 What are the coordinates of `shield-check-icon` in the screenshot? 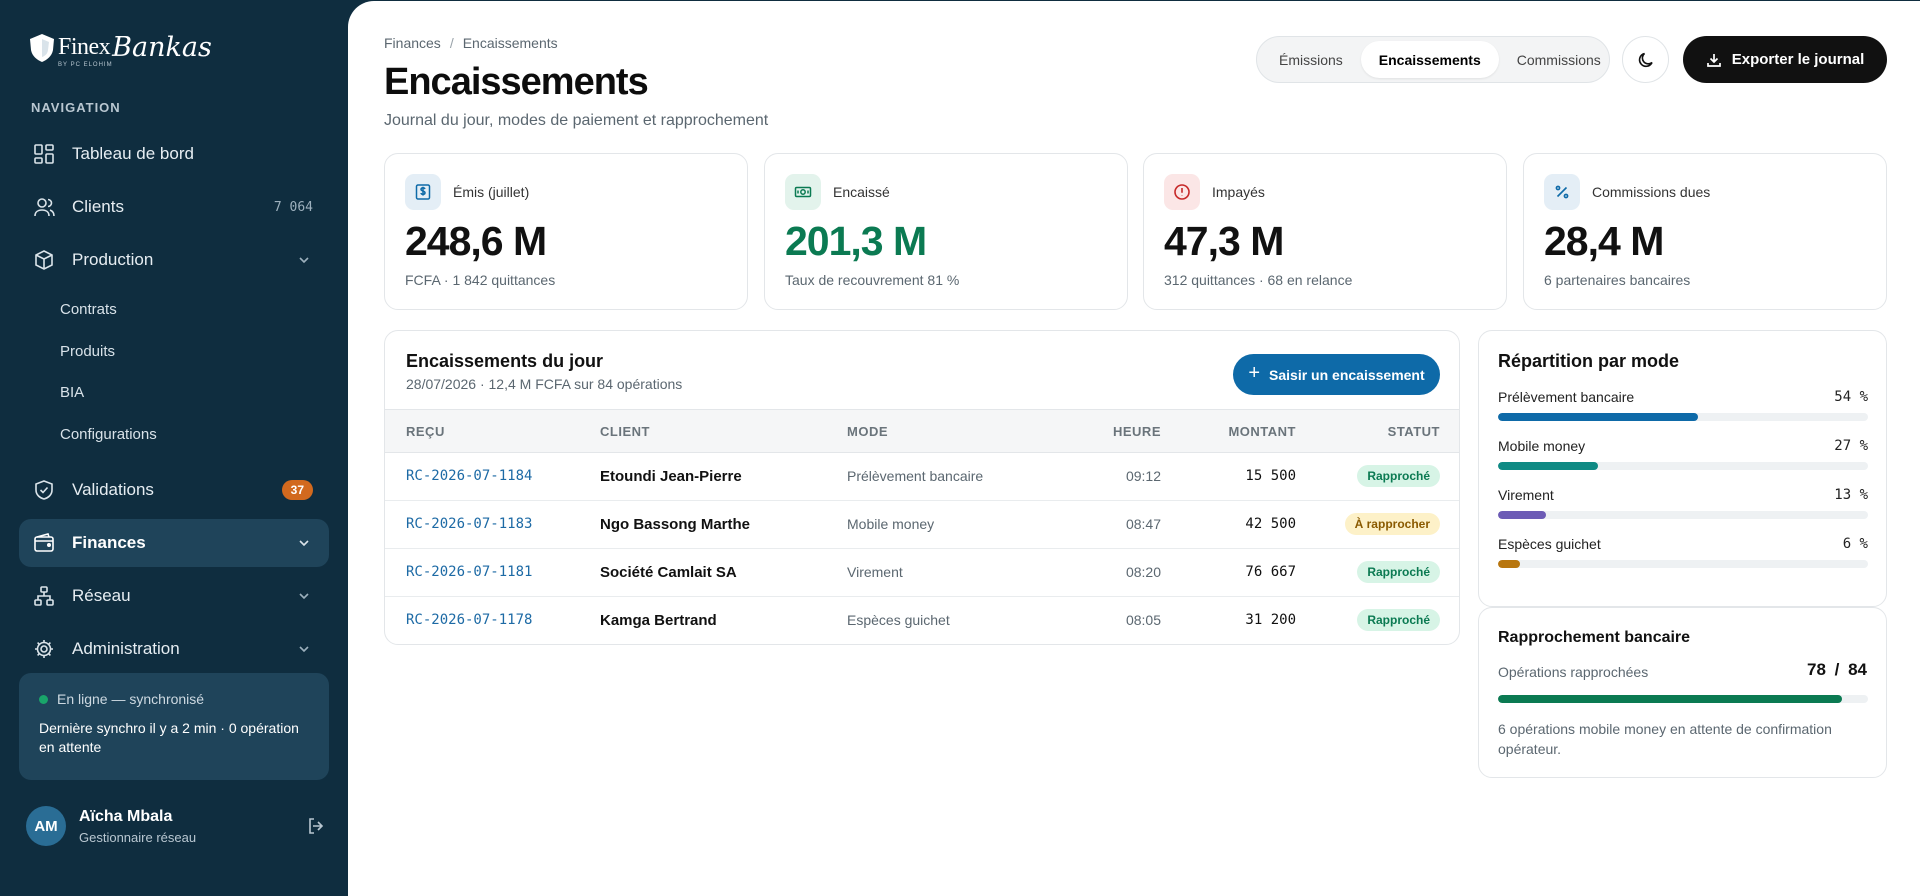 It's located at (44, 490).